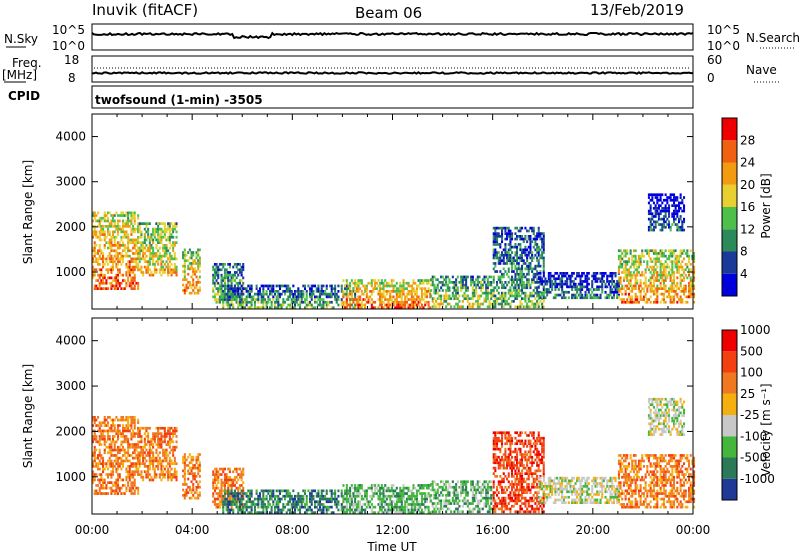  I want to click on nave-tick-bottom: 0, so click(711, 78).